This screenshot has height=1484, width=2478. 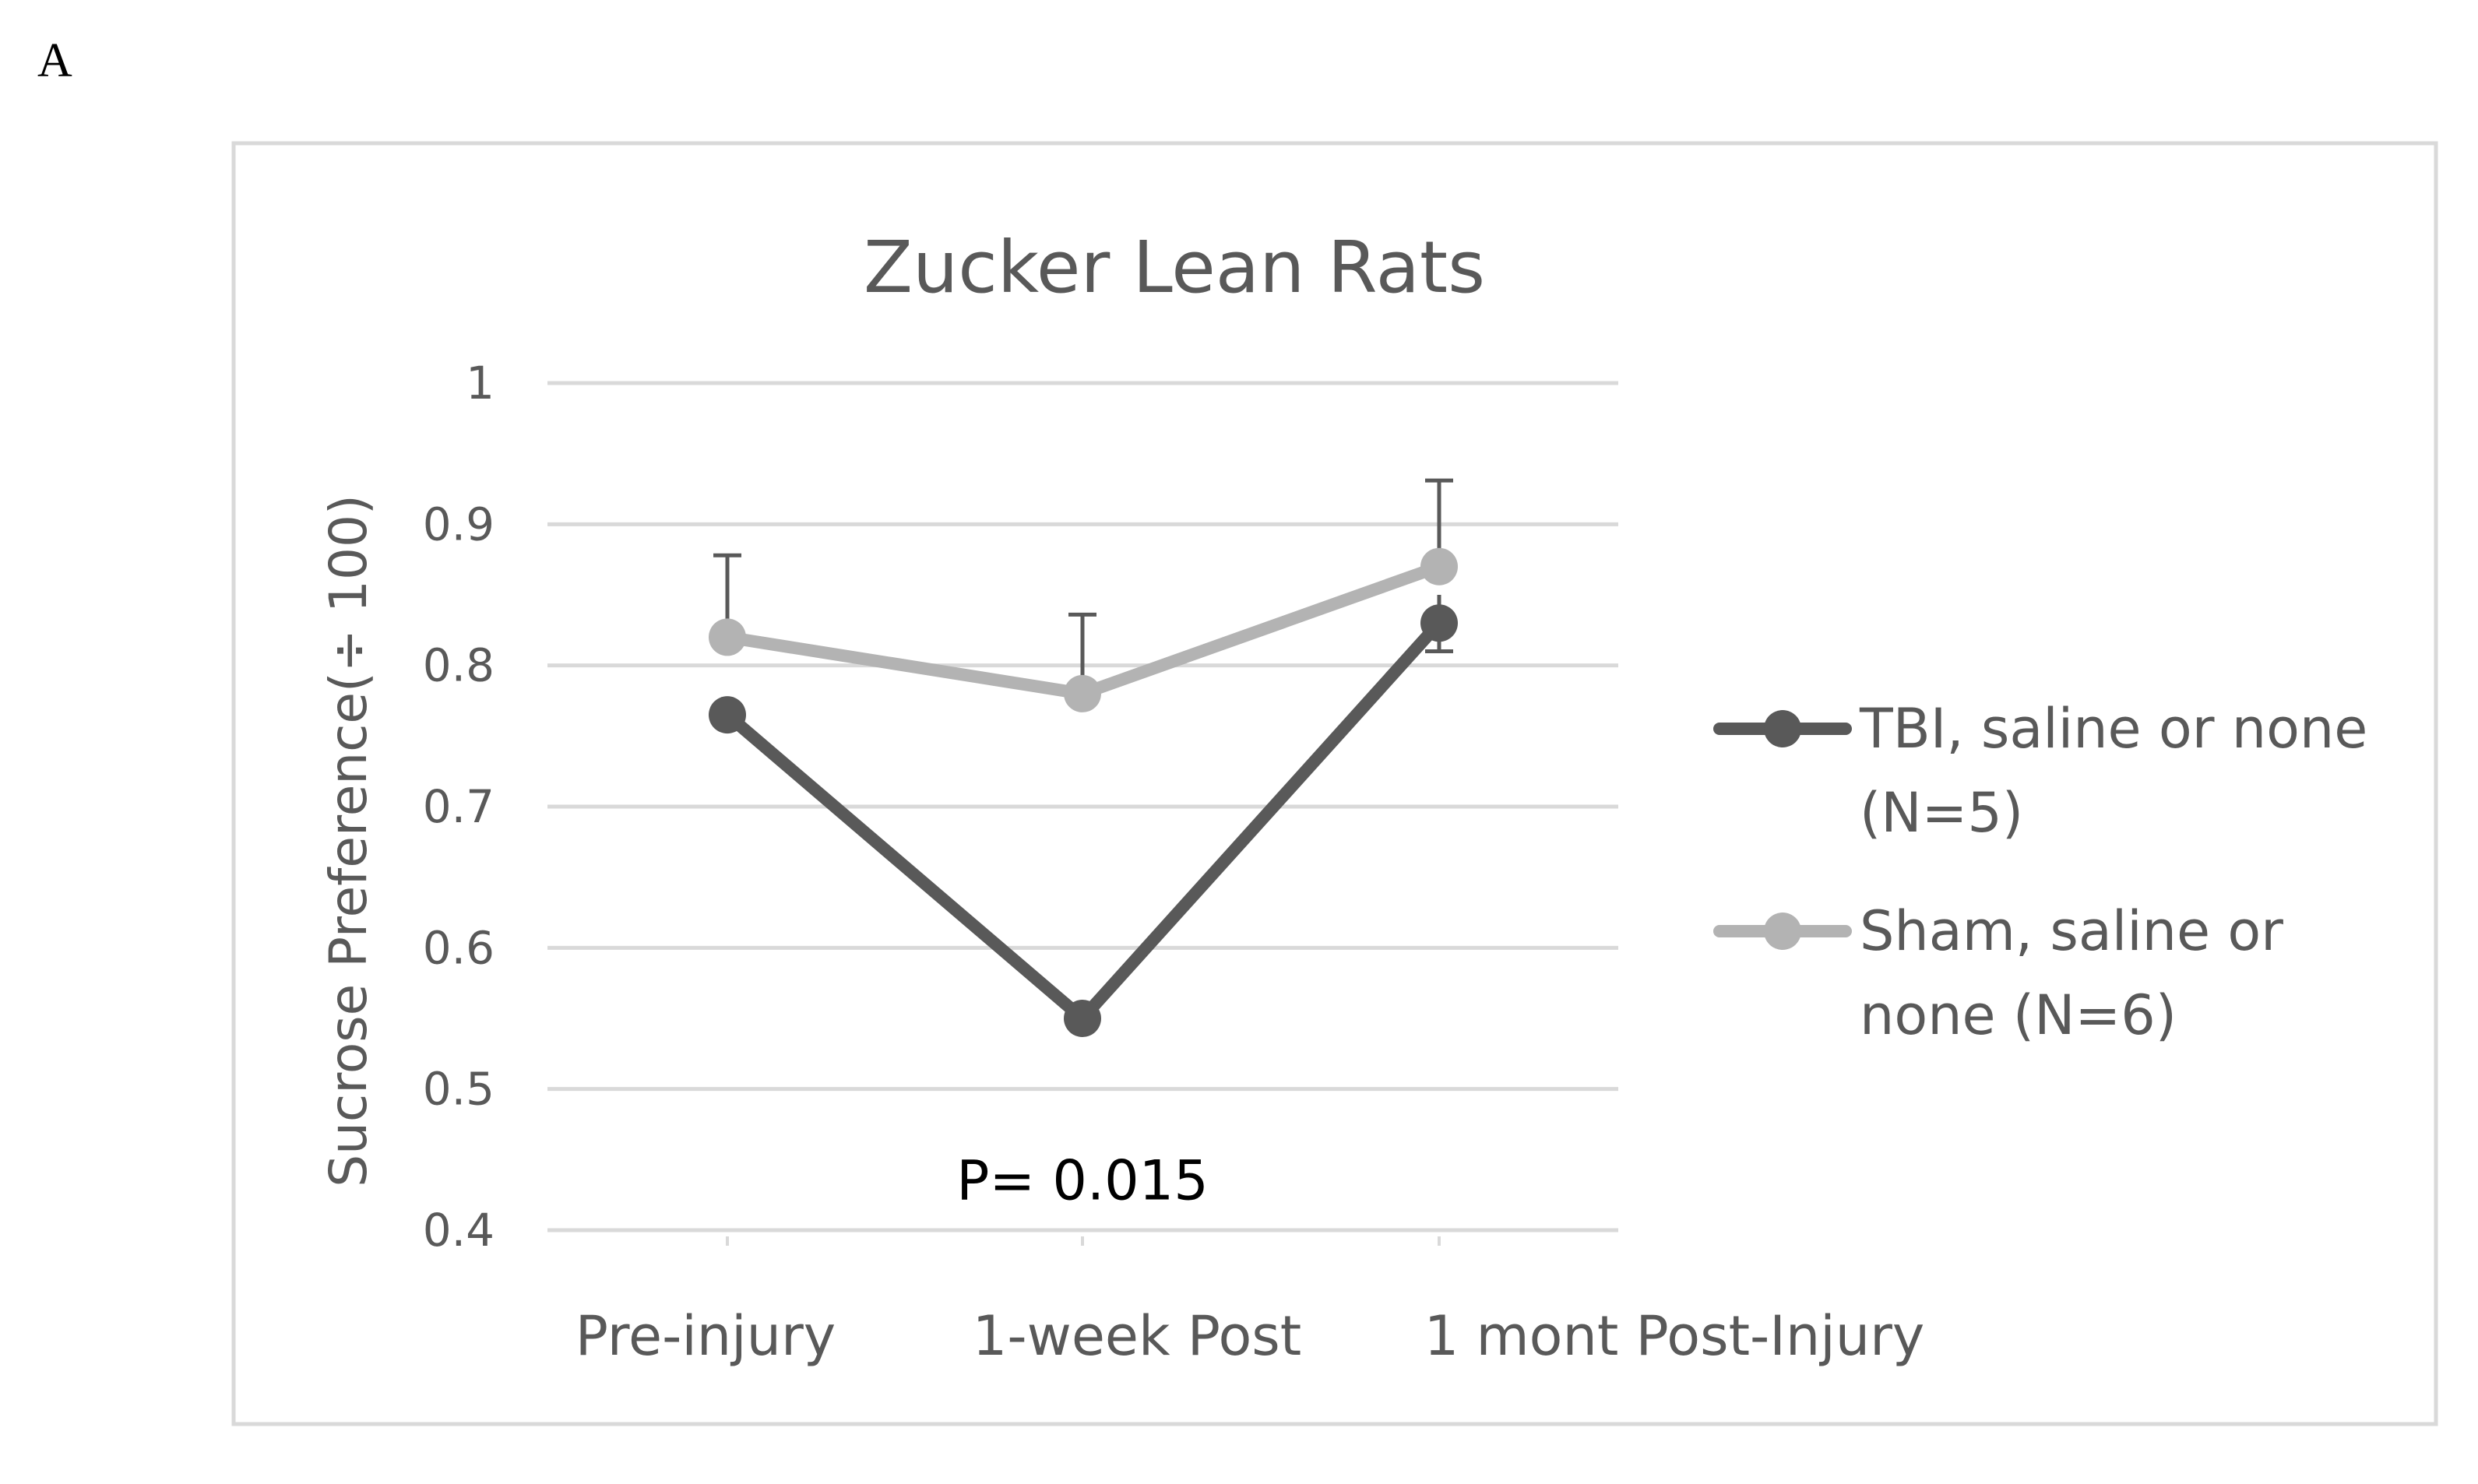 I want to click on legend-entry-label: (N=5), so click(x=1942, y=813).